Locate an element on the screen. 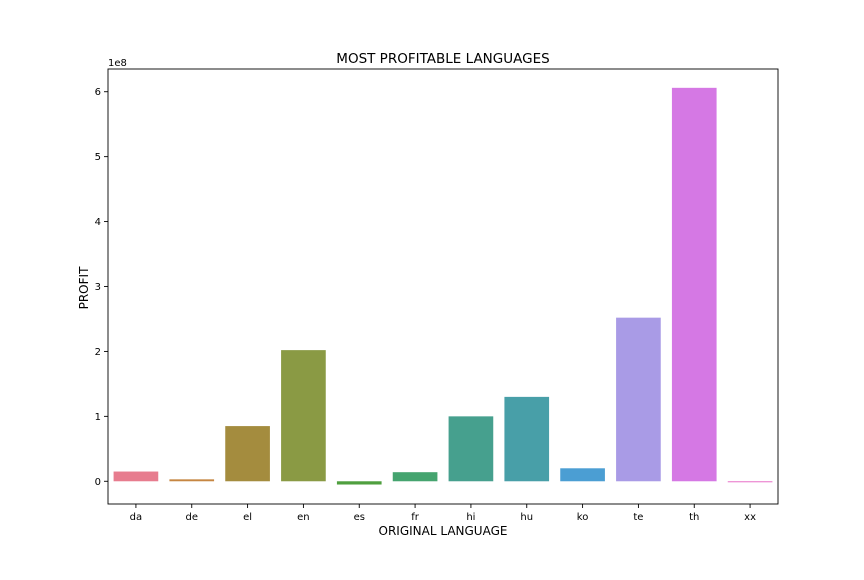 The width and height of the screenshot is (864, 580). x-tick-label-el: el is located at coordinates (247, 517).